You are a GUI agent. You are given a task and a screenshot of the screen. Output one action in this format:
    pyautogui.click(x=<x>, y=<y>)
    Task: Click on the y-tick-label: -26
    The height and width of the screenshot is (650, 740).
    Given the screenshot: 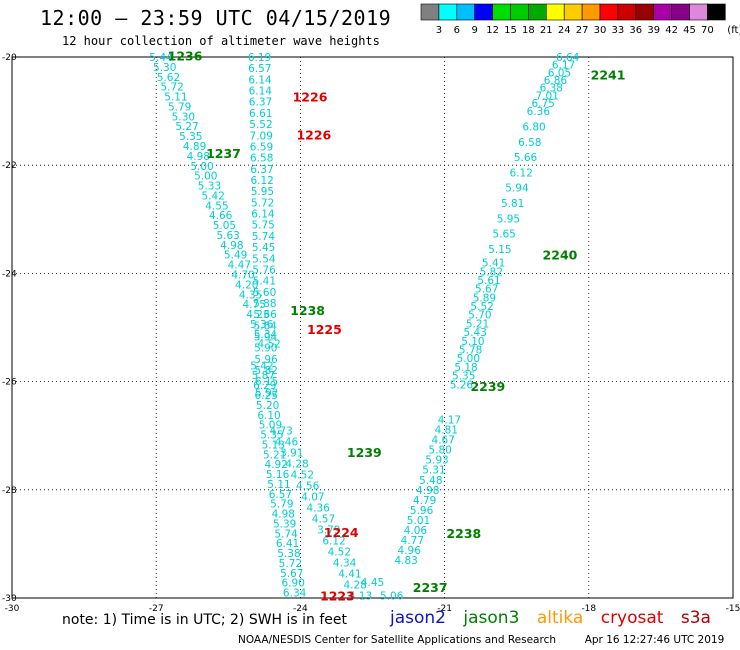 What is the action you would take?
    pyautogui.click(x=9, y=383)
    